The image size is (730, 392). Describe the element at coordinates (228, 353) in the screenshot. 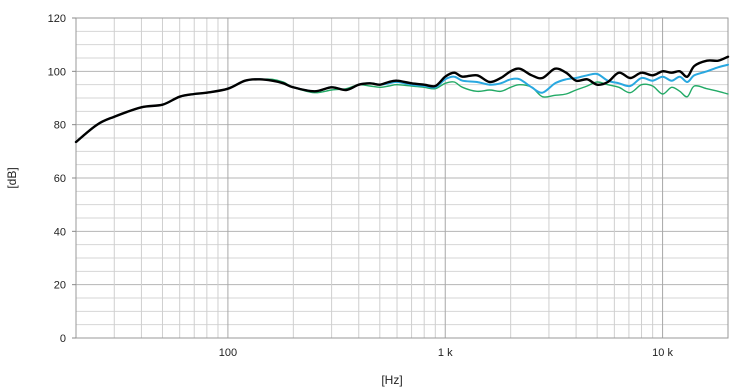

I see `x-tick-label: 100` at that location.